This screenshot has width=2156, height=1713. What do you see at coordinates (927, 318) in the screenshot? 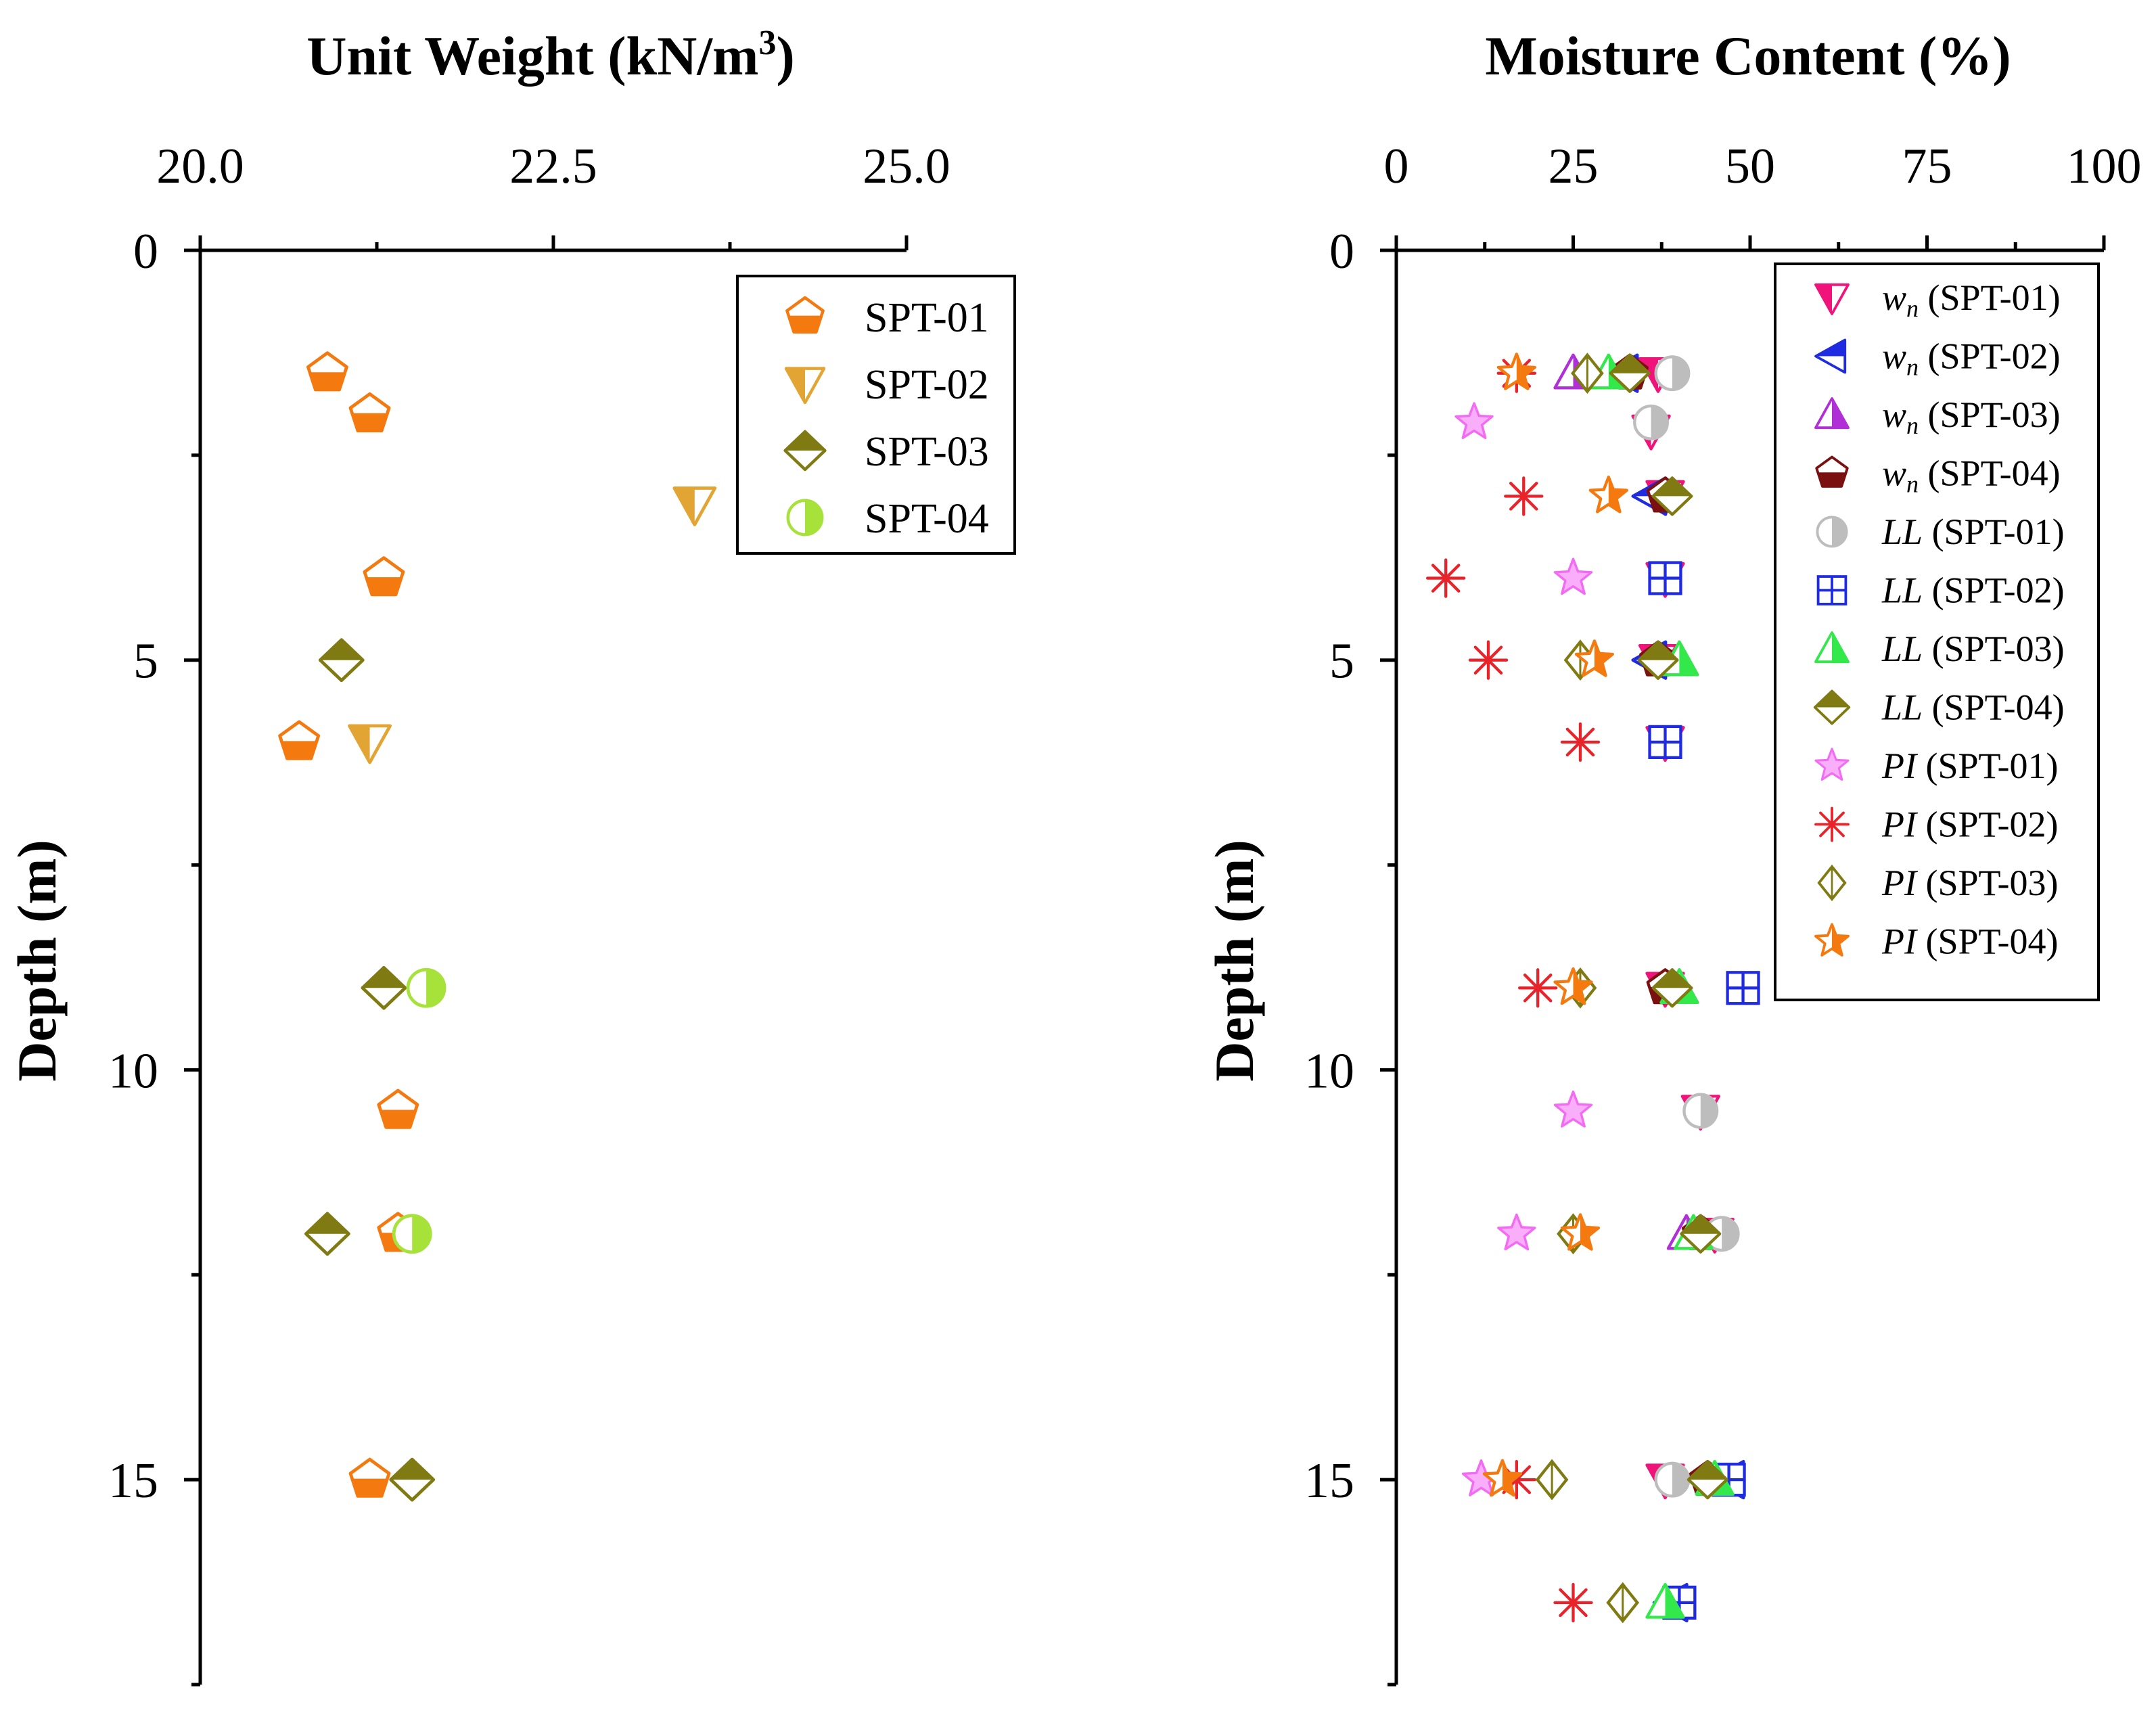
I see `legend-label-spt-01: SPT-01` at bounding box center [927, 318].